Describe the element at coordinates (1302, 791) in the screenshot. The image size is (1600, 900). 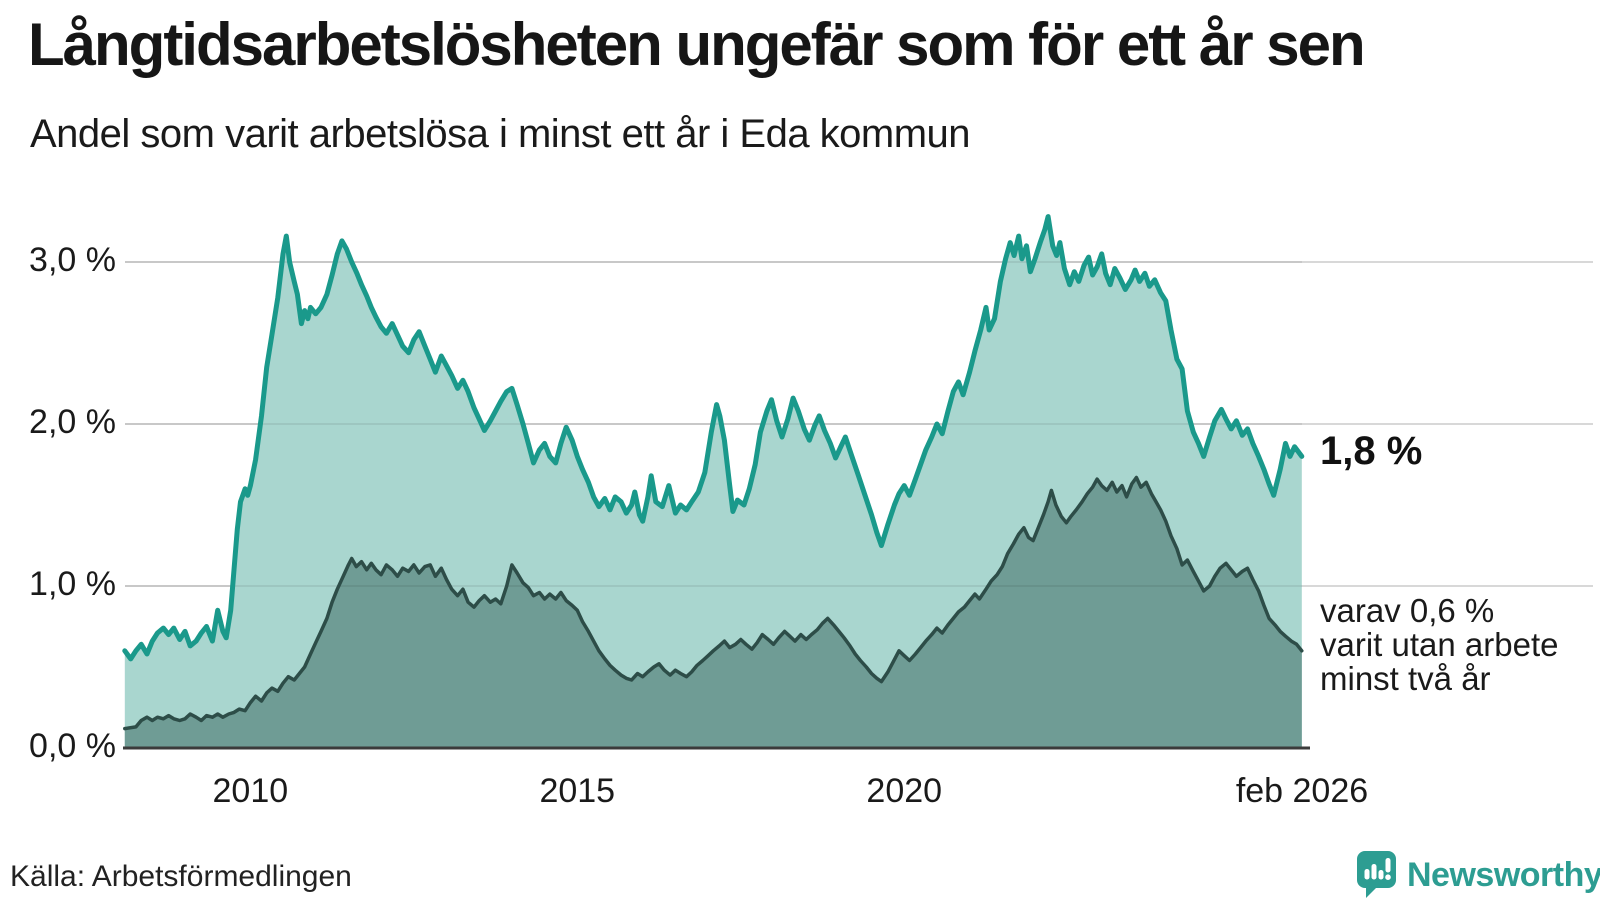
I see `x-axis-tick-label: feb 2026` at that location.